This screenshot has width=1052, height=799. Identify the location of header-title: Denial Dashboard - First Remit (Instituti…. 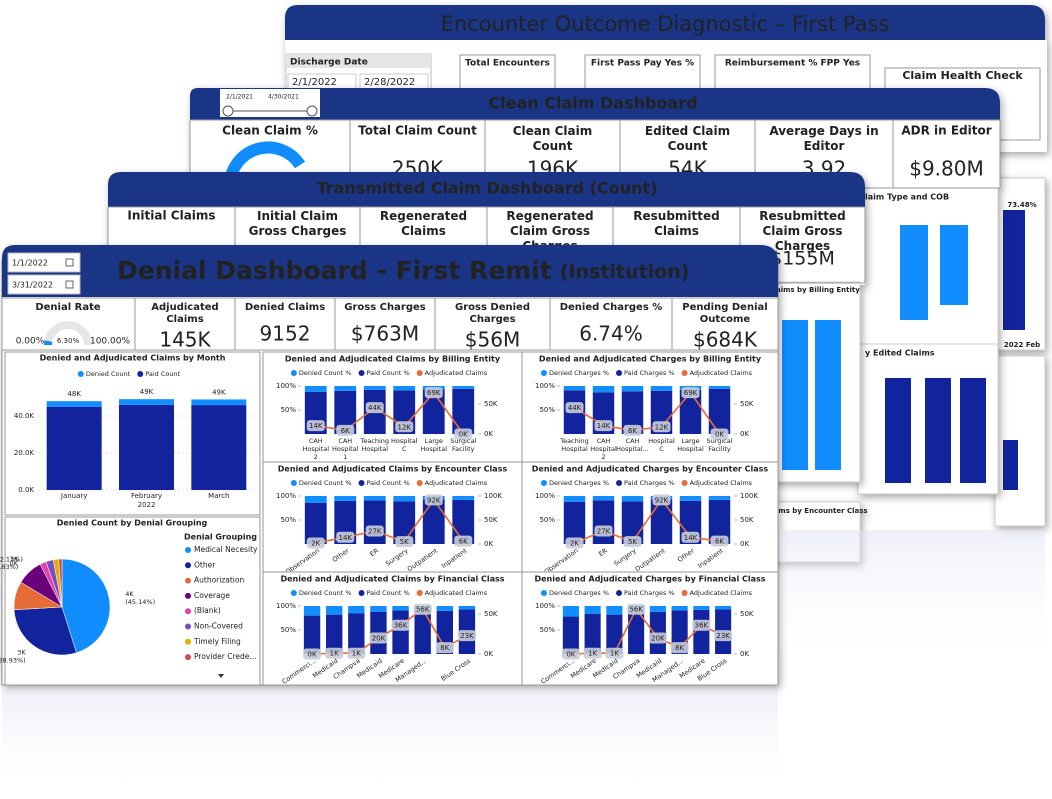
(403, 270).